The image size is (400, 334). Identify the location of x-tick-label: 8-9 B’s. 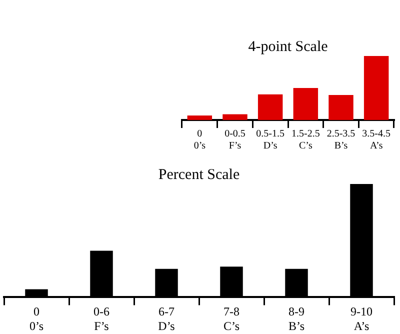
(296, 318).